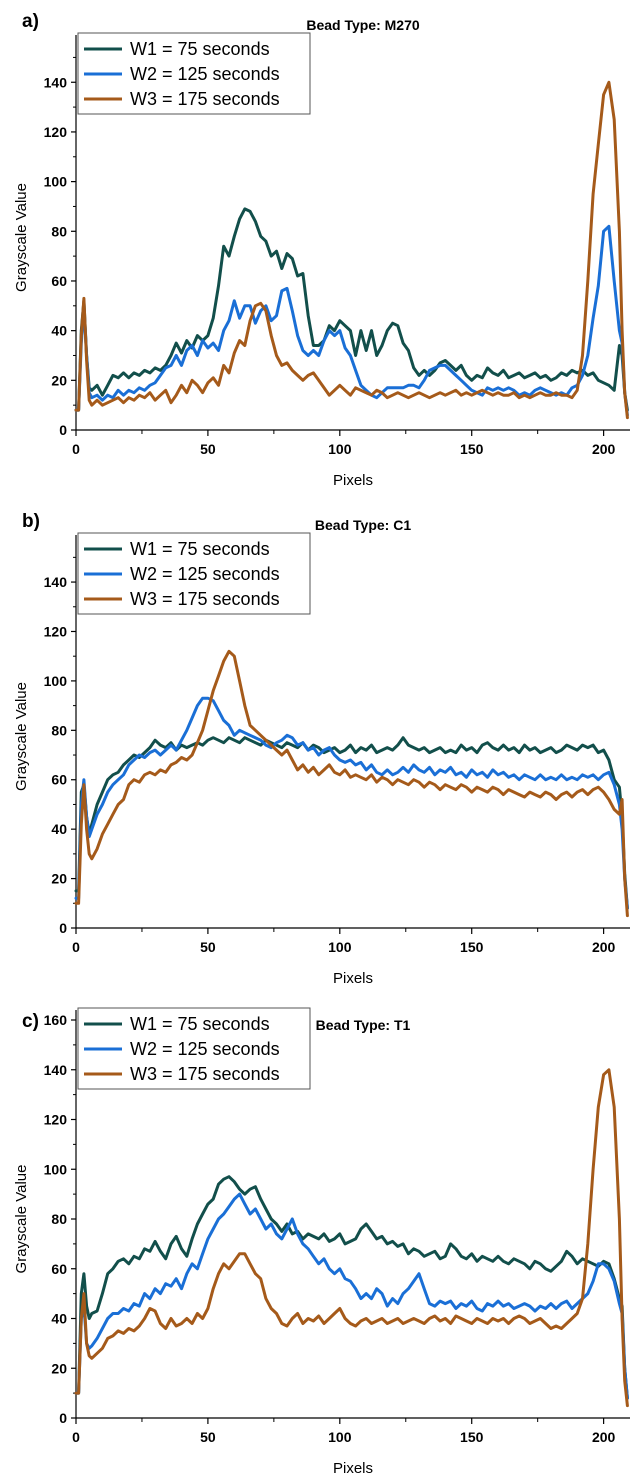 Image resolution: width=633 pixels, height=1477 pixels. Describe the element at coordinates (30, 21) in the screenshot. I see `panel-label: a)` at that location.